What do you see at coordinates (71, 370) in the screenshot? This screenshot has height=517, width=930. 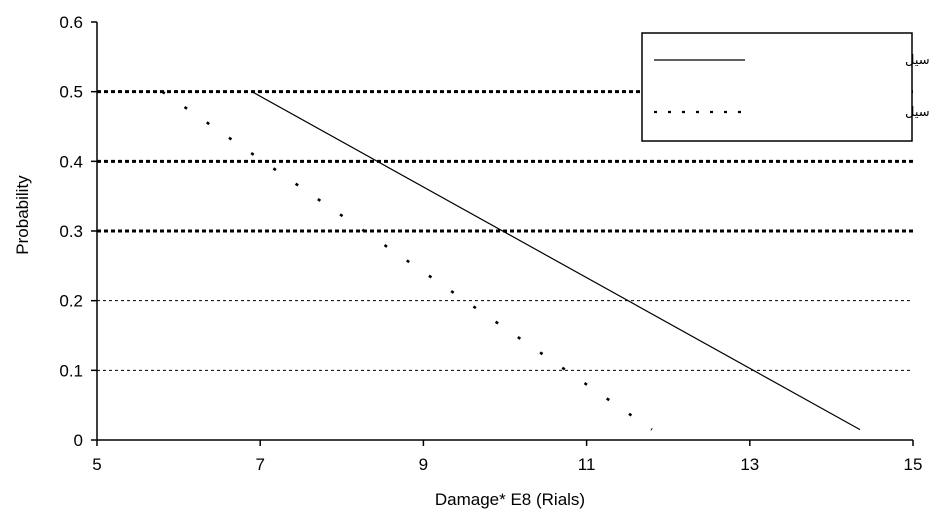 I see `y-tick-label: 0.1` at bounding box center [71, 370].